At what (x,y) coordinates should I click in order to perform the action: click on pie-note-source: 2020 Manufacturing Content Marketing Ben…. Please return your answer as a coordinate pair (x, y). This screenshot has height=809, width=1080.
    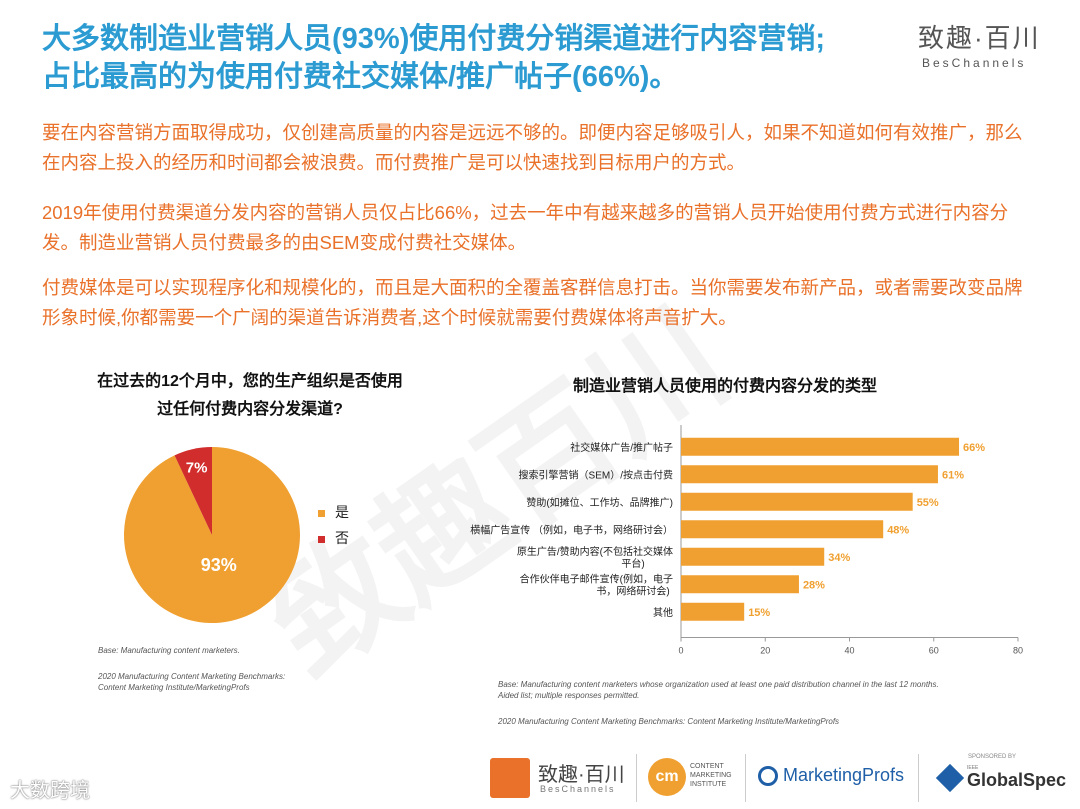
    Looking at the image, I should click on (191, 682).